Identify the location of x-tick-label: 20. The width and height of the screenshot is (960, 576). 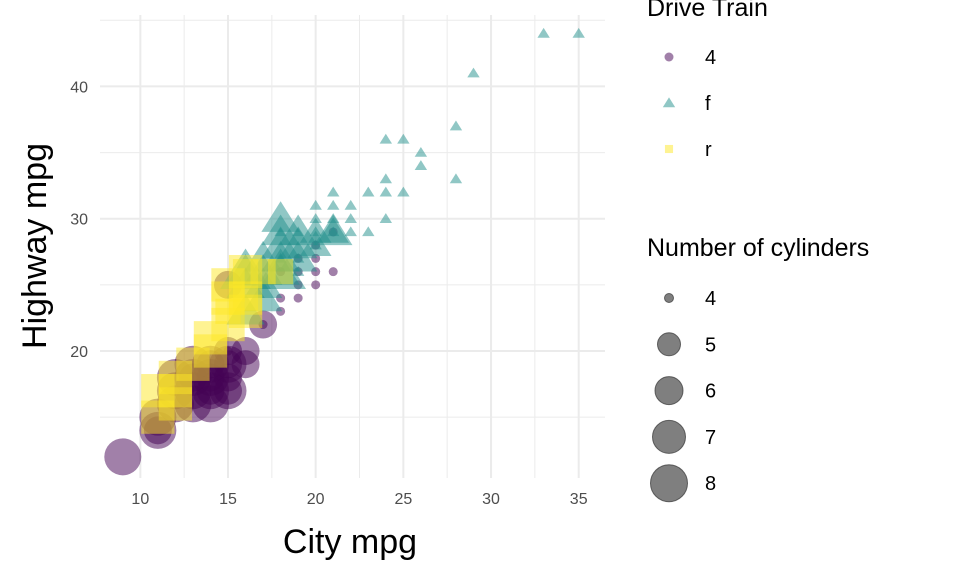
(316, 499).